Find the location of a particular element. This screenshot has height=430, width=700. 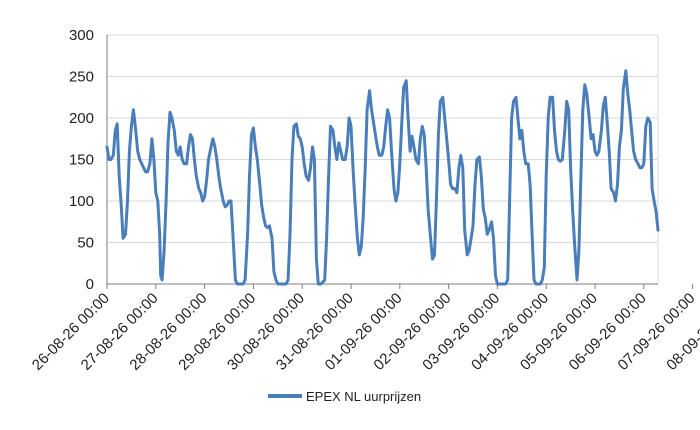

y-tick-label: 150 is located at coordinates (81, 160).